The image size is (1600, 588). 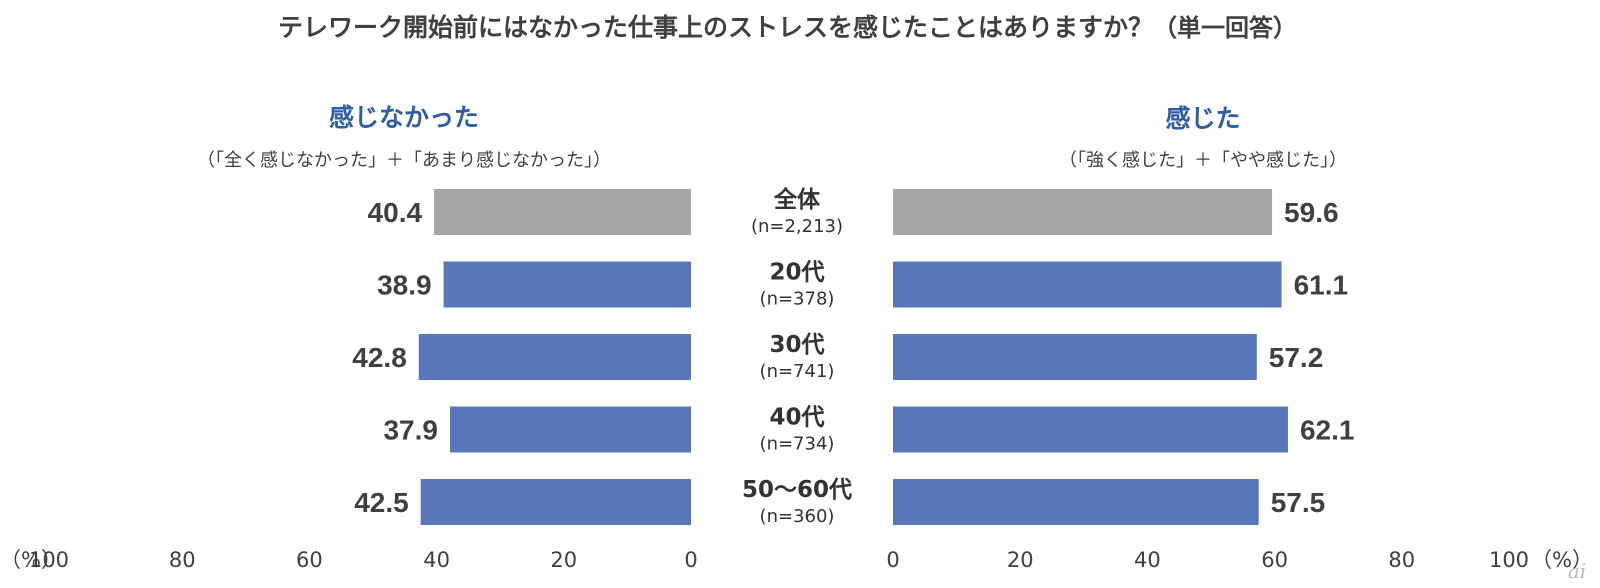 What do you see at coordinates (1562, 560) in the screenshot?
I see `right-axis-unit: （%）` at bounding box center [1562, 560].